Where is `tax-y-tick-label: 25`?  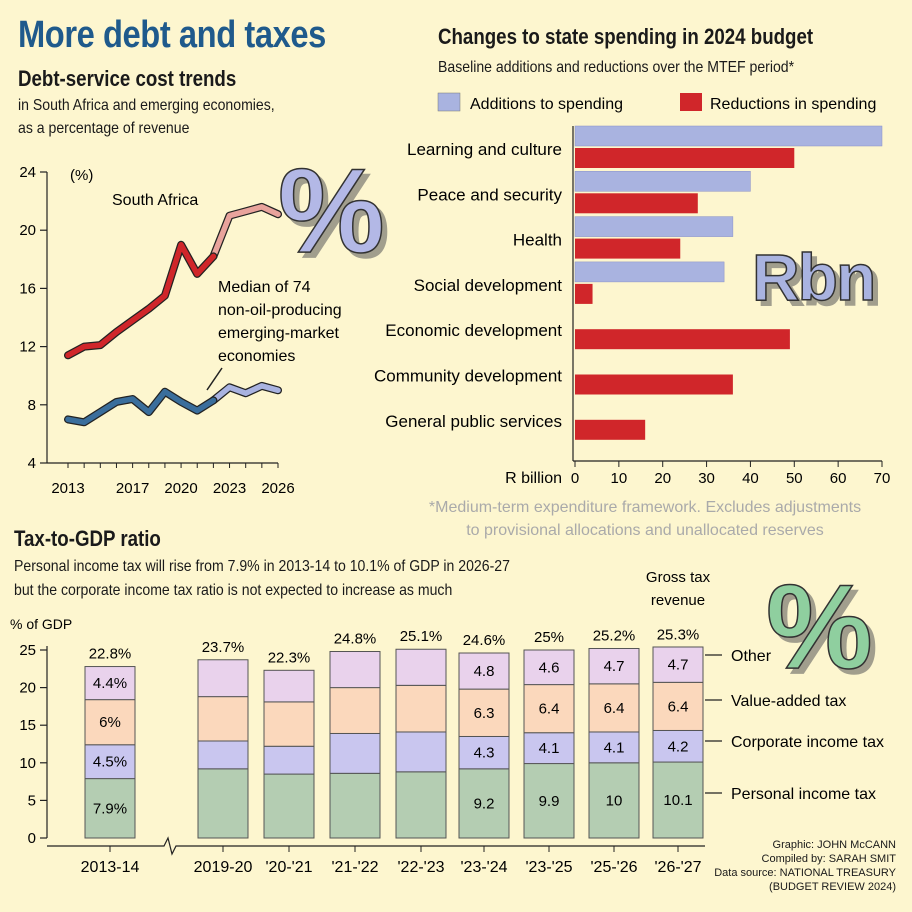
tax-y-tick-label: 25 is located at coordinates (27, 650).